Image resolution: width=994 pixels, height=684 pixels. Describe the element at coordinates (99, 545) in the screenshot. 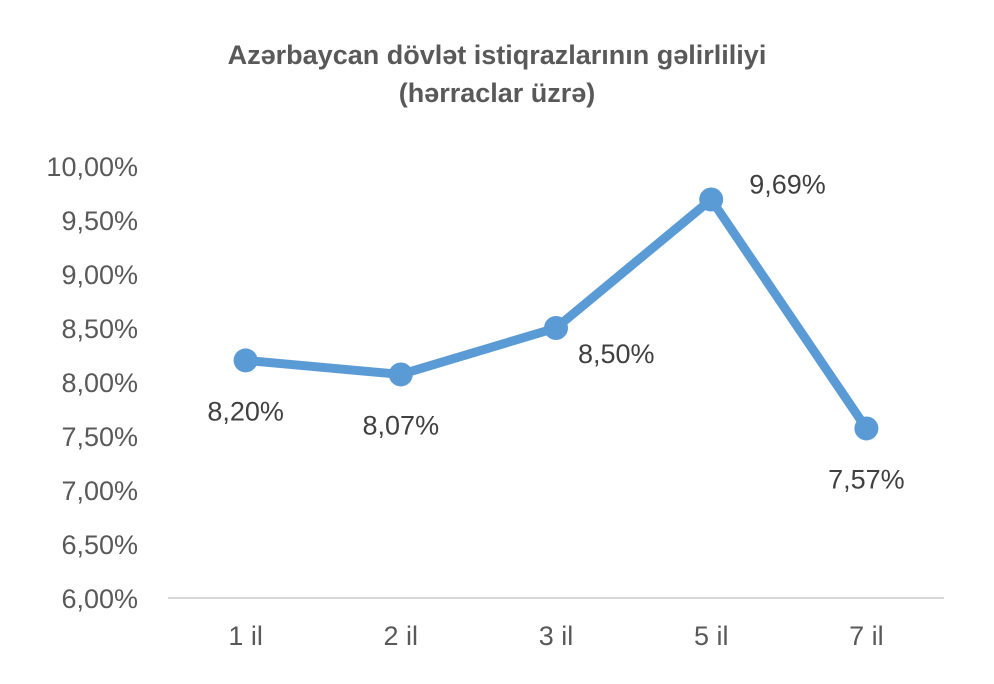

I see `y-tick-label: 6,50%` at that location.